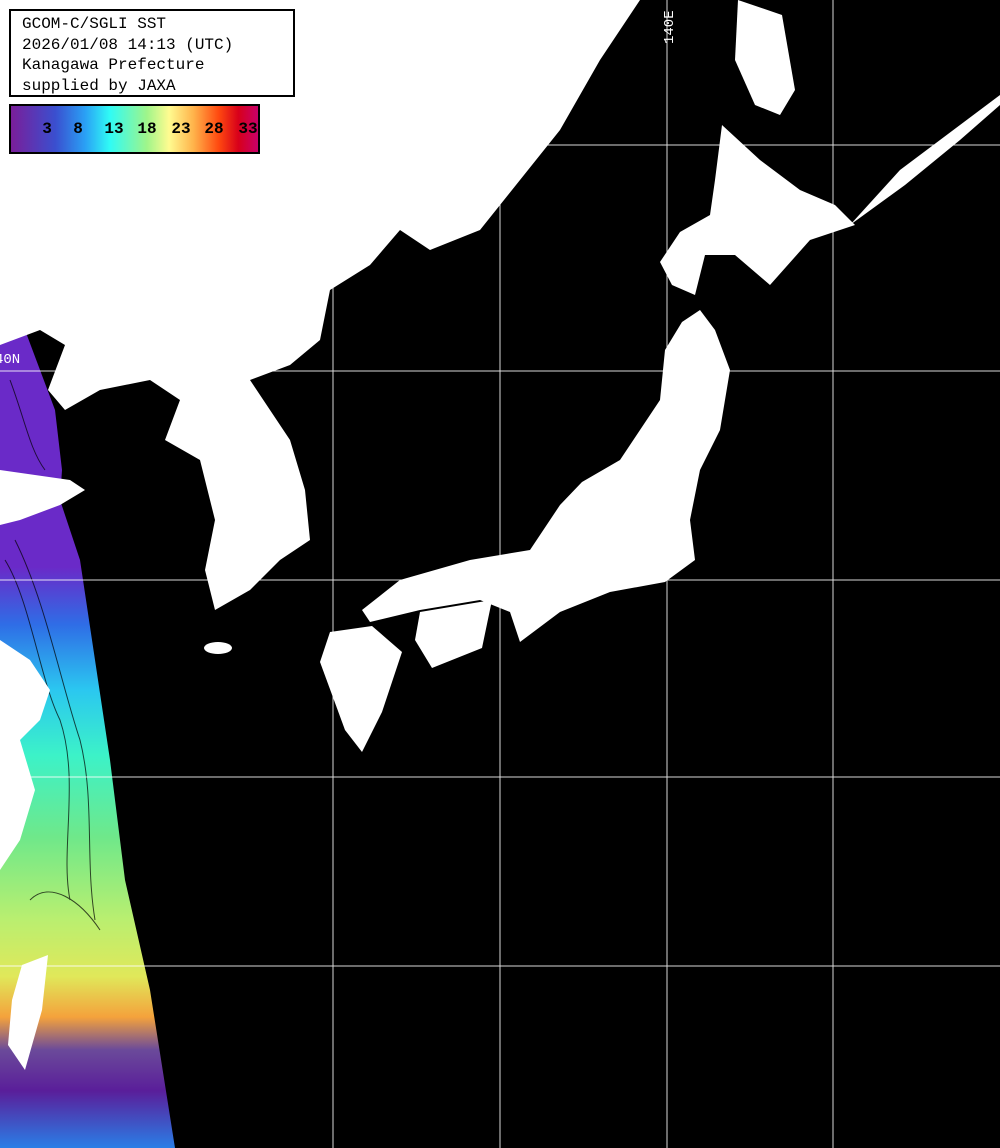 Image resolution: width=1000 pixels, height=1148 pixels. Describe the element at coordinates (248, 129) in the screenshot. I see `legend-tick: 33` at that location.